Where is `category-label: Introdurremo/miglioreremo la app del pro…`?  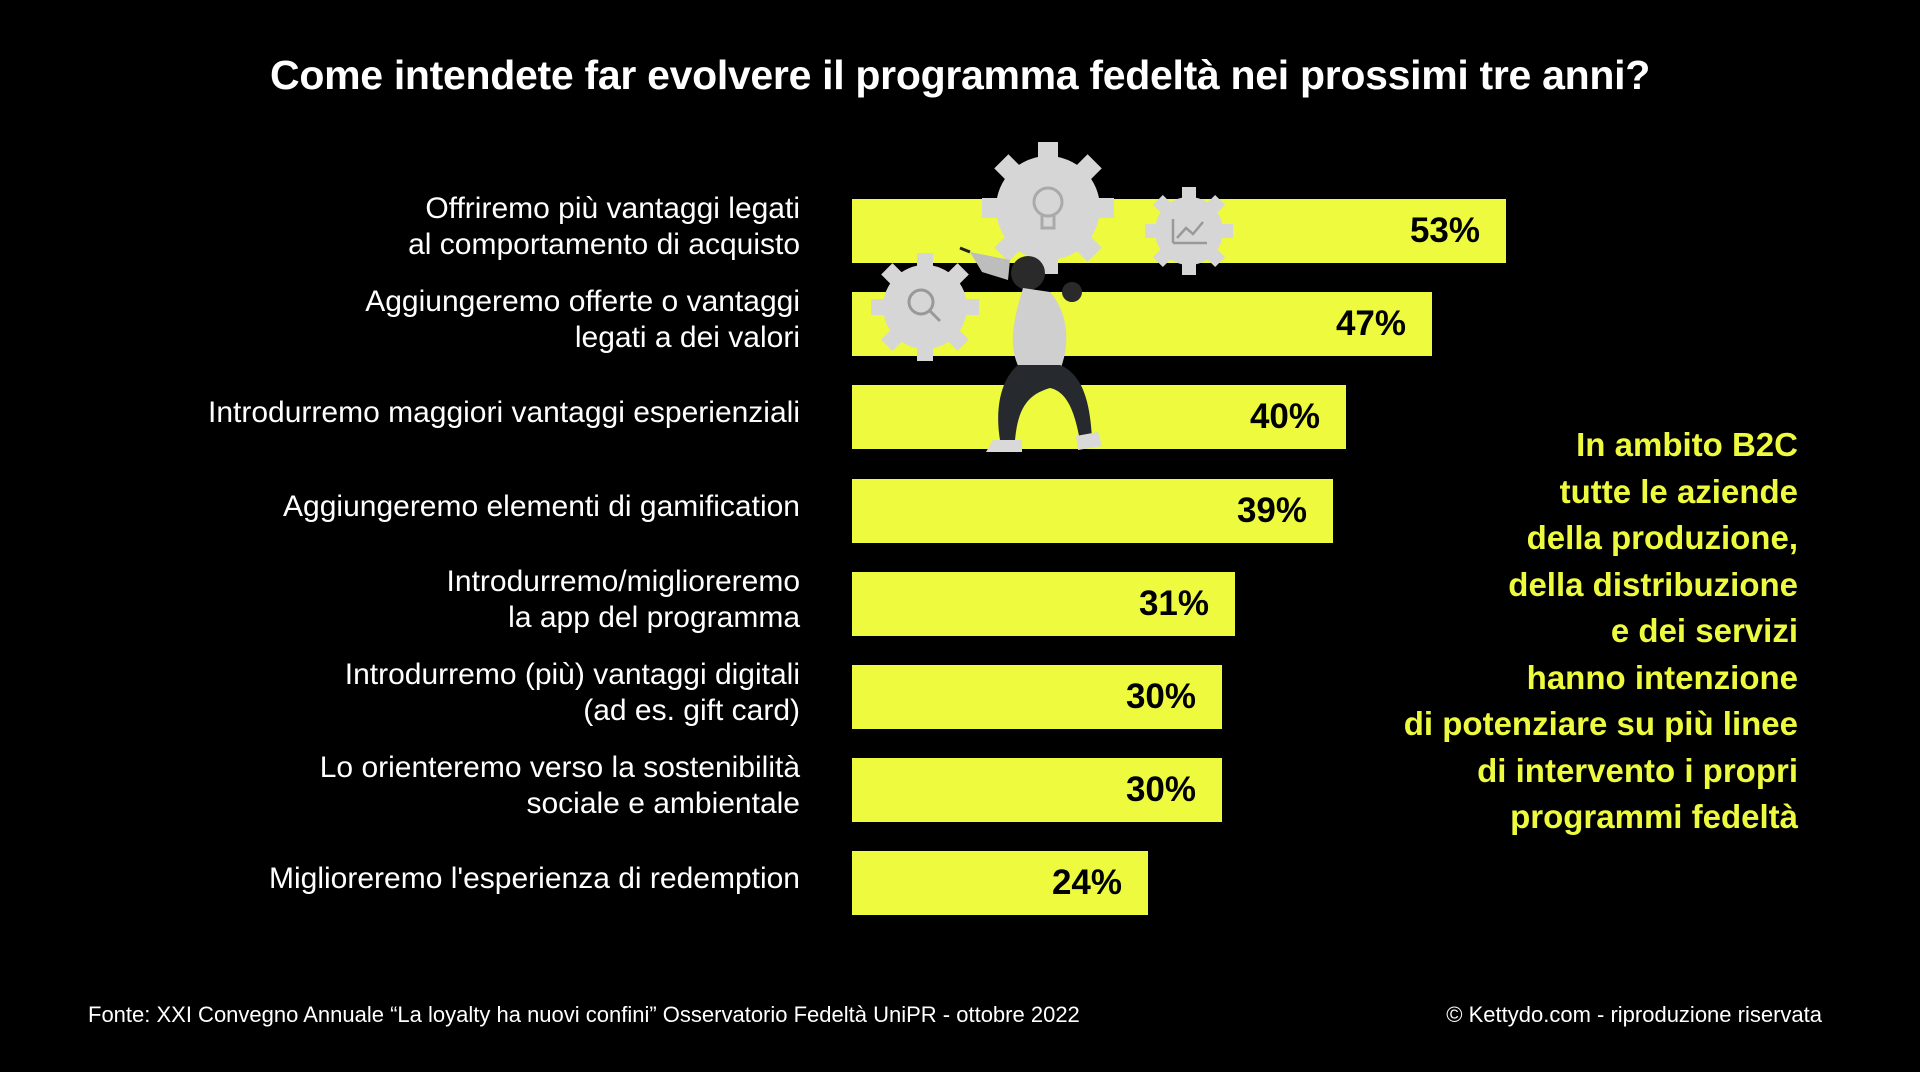
category-label: Introdurremo/miglioreremo la app del pro… is located at coordinates (623, 599).